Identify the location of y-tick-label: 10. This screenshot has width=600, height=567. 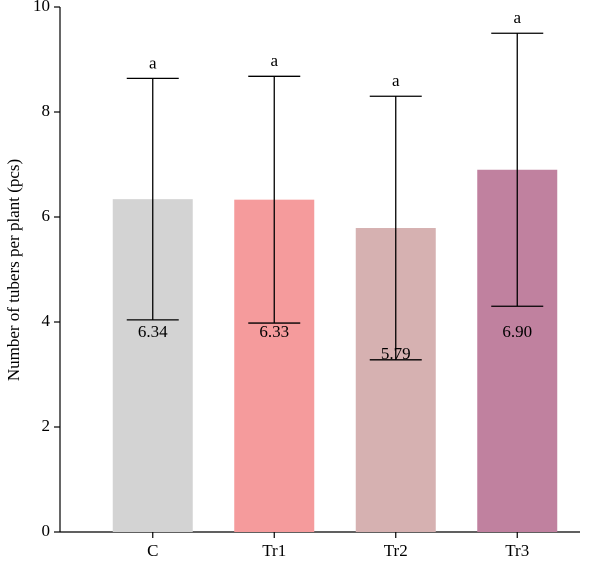
(41, 7).